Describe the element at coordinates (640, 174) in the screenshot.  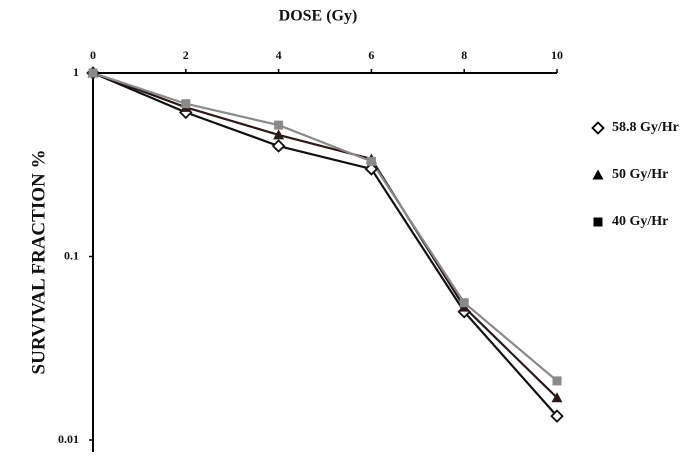
I see `legend-label: 50 Gy/Hr` at that location.